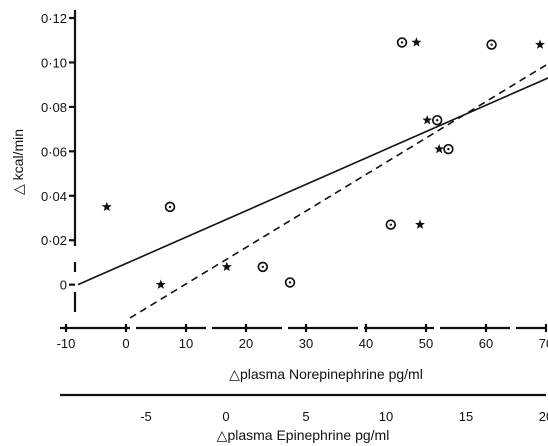  Describe the element at coordinates (54, 107) in the screenshot. I see `y-tick-label: 0·08` at that location.